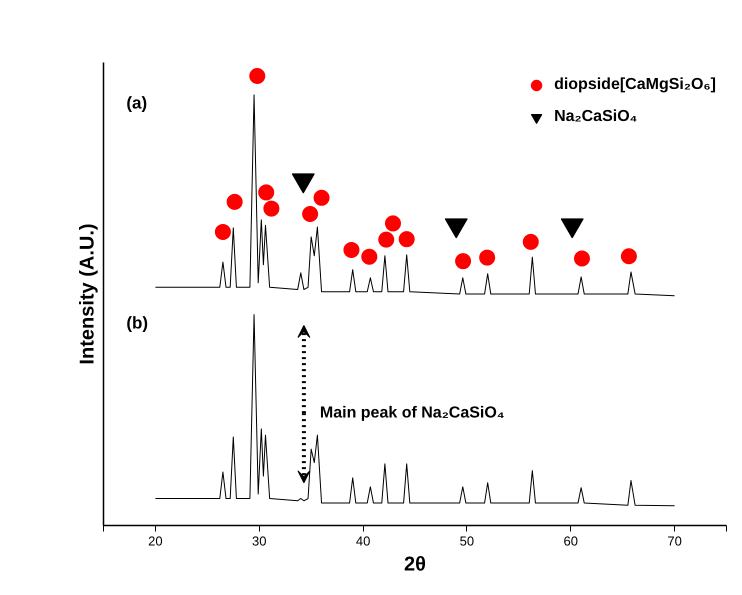 This screenshot has height=595, width=742. I want to click on legend-label: diopside[CaMgSi₂O₆], so click(635, 85).